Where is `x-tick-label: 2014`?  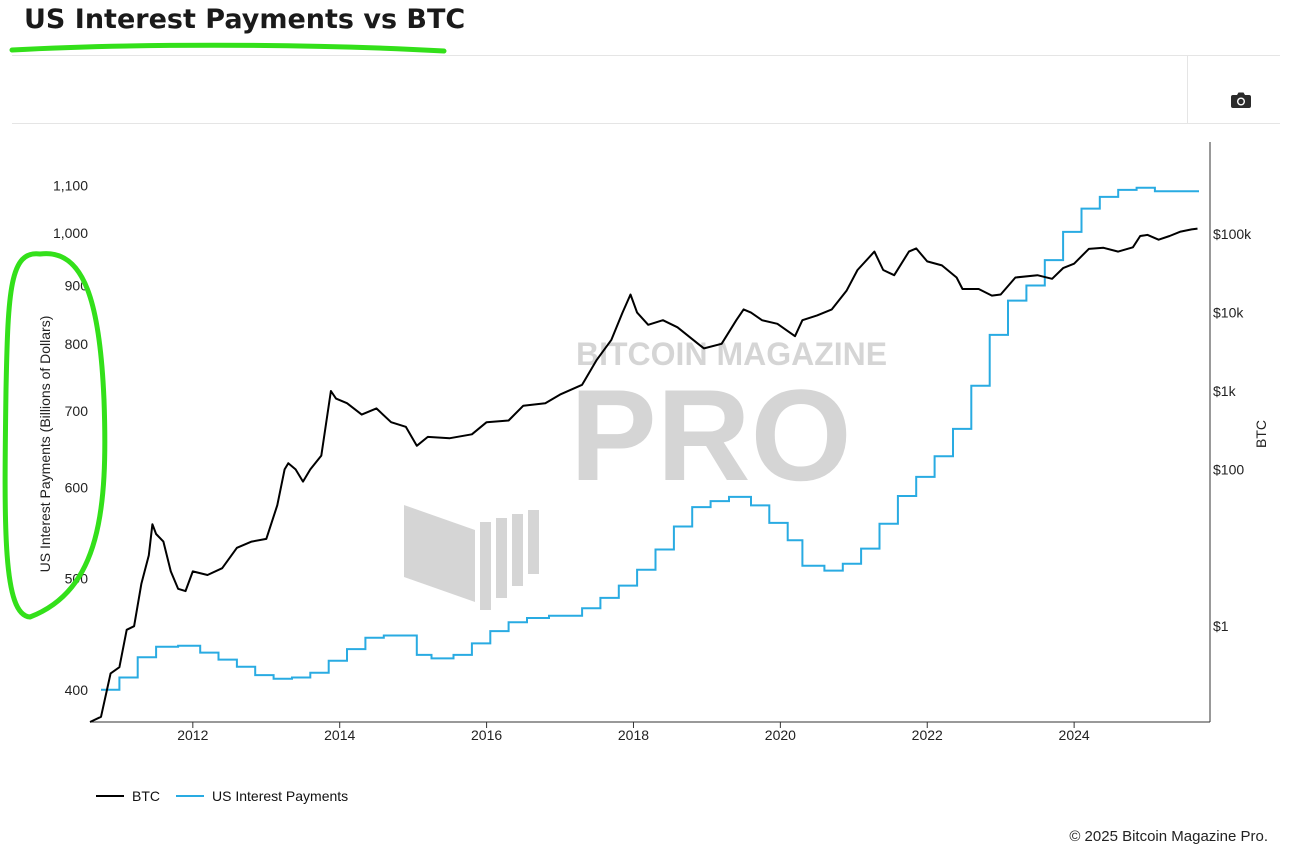 x-tick-label: 2014 is located at coordinates (339, 735).